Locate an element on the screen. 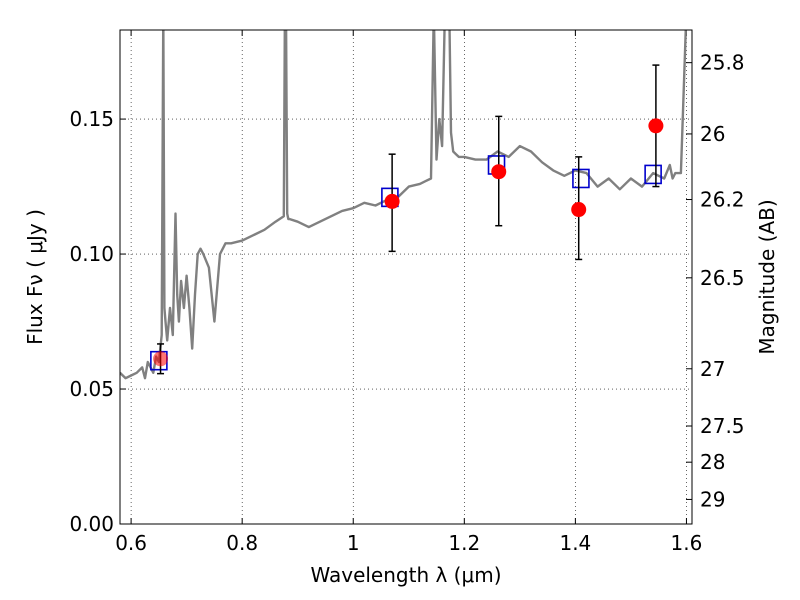 The width and height of the screenshot is (800, 600). right-tick-label: 29 is located at coordinates (712, 499).